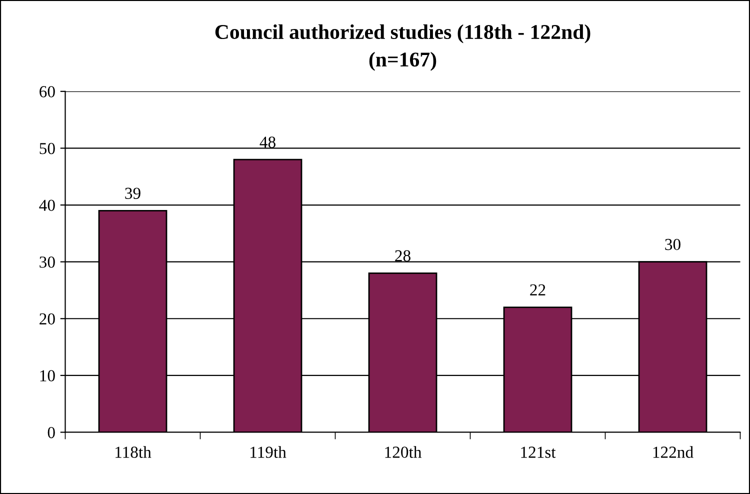 The height and width of the screenshot is (494, 750). What do you see at coordinates (268, 142) in the screenshot?
I see `data-label: 48` at bounding box center [268, 142].